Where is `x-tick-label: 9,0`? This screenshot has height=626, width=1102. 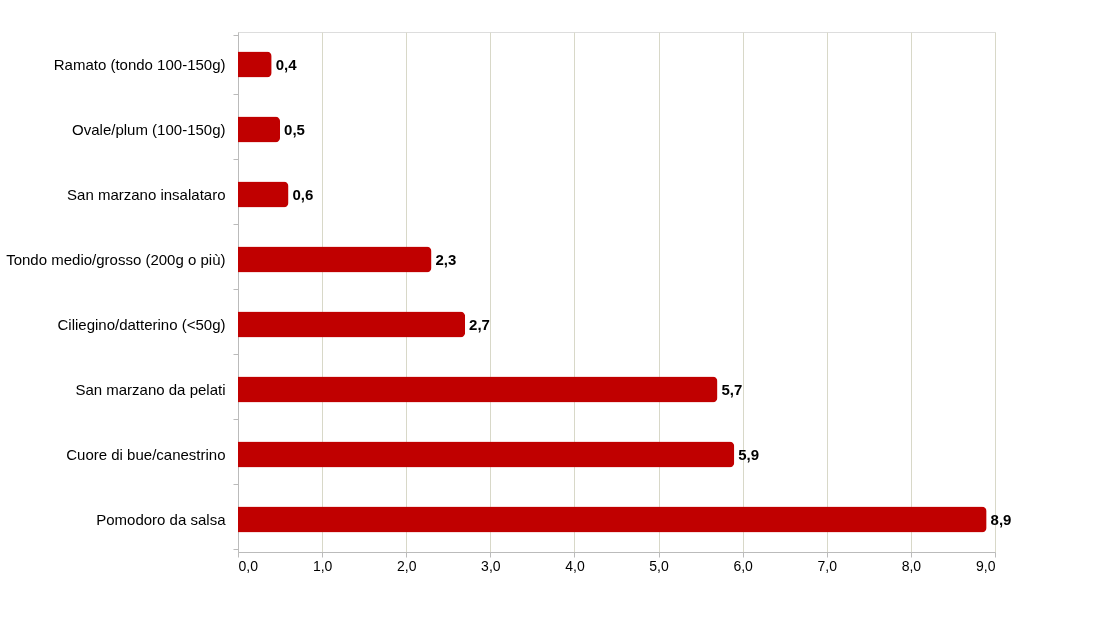 x-tick-label: 9,0 is located at coordinates (986, 565).